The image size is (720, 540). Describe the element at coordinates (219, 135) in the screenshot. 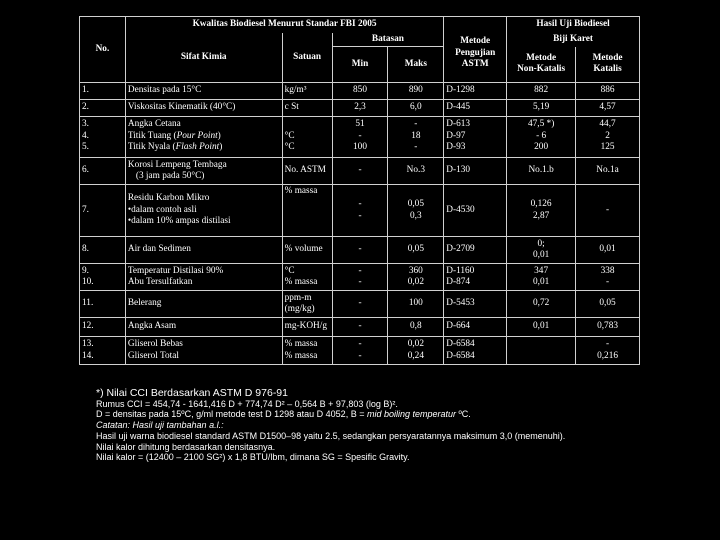

I see `pour-point-close: )` at that location.